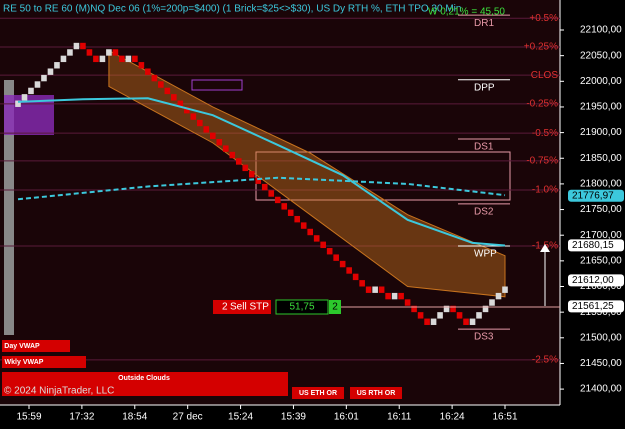  I want to click on profile-bar, so click(9, 207).